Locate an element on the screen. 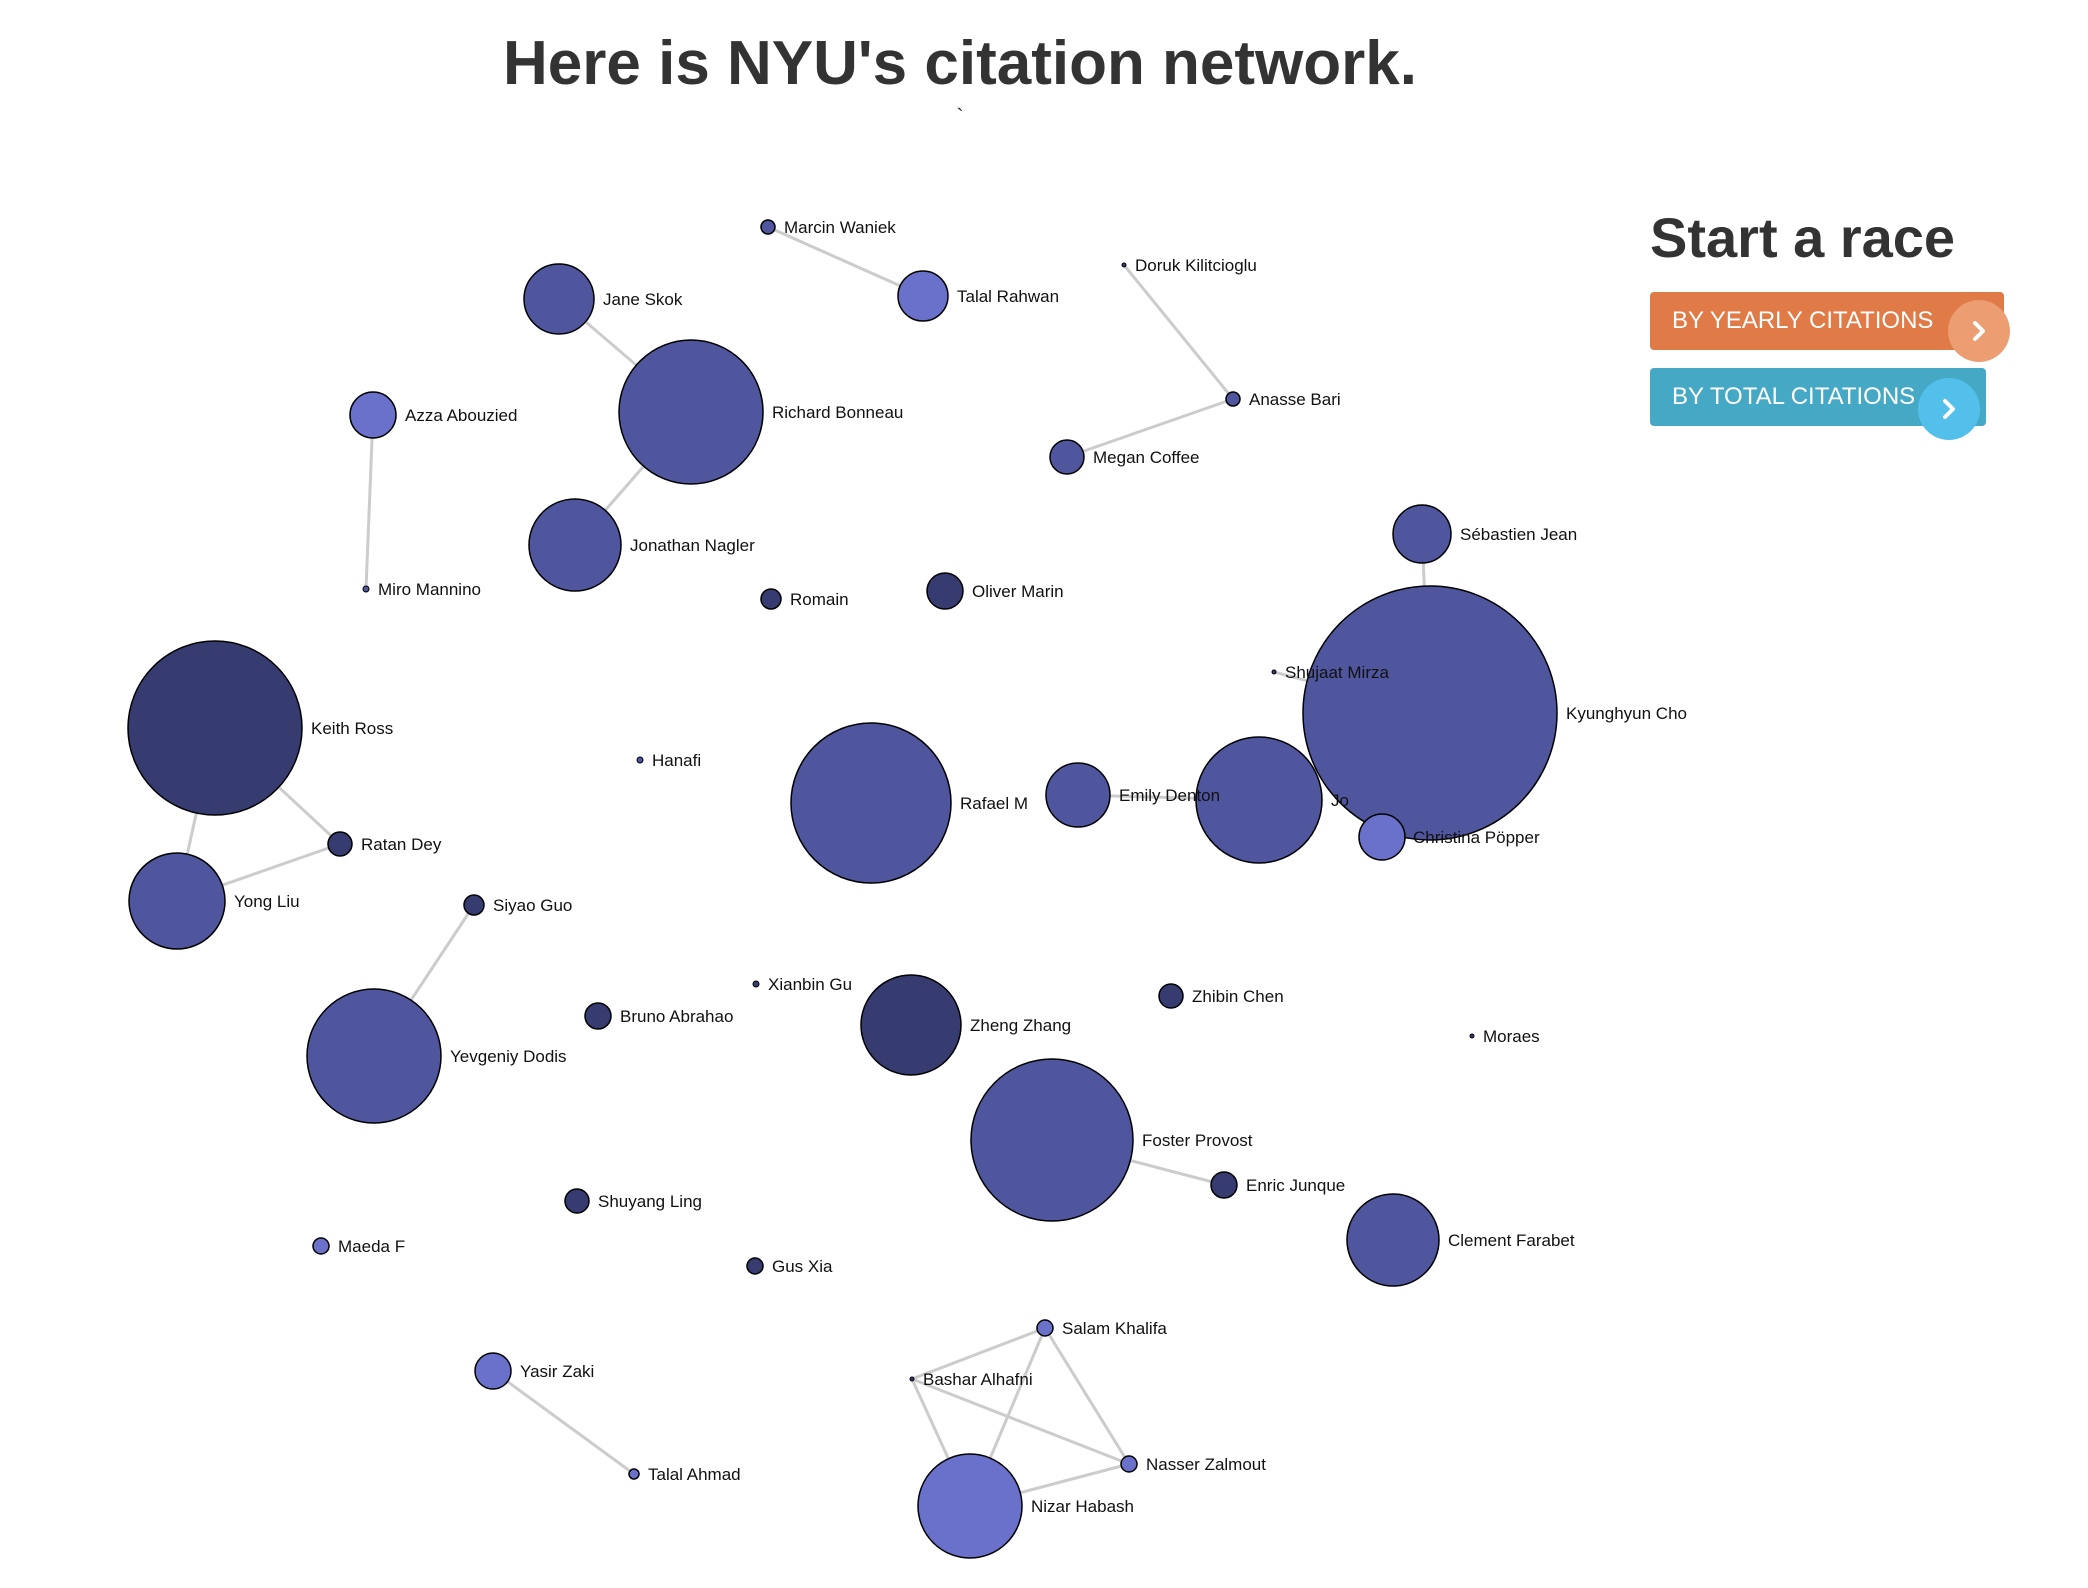  node-label-marcin: Marcin Waniek is located at coordinates (840, 227).